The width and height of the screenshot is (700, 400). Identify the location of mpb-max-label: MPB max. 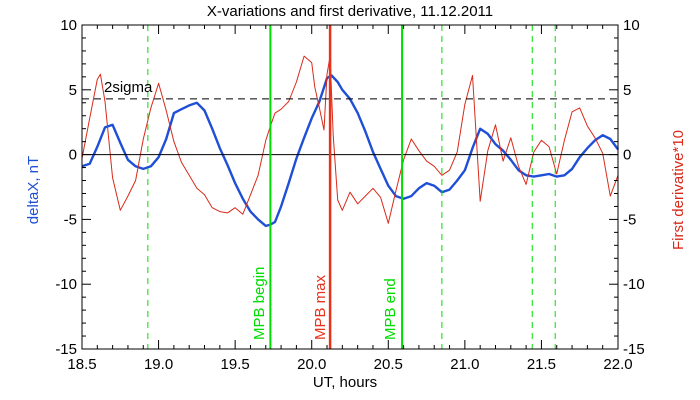
(320, 307).